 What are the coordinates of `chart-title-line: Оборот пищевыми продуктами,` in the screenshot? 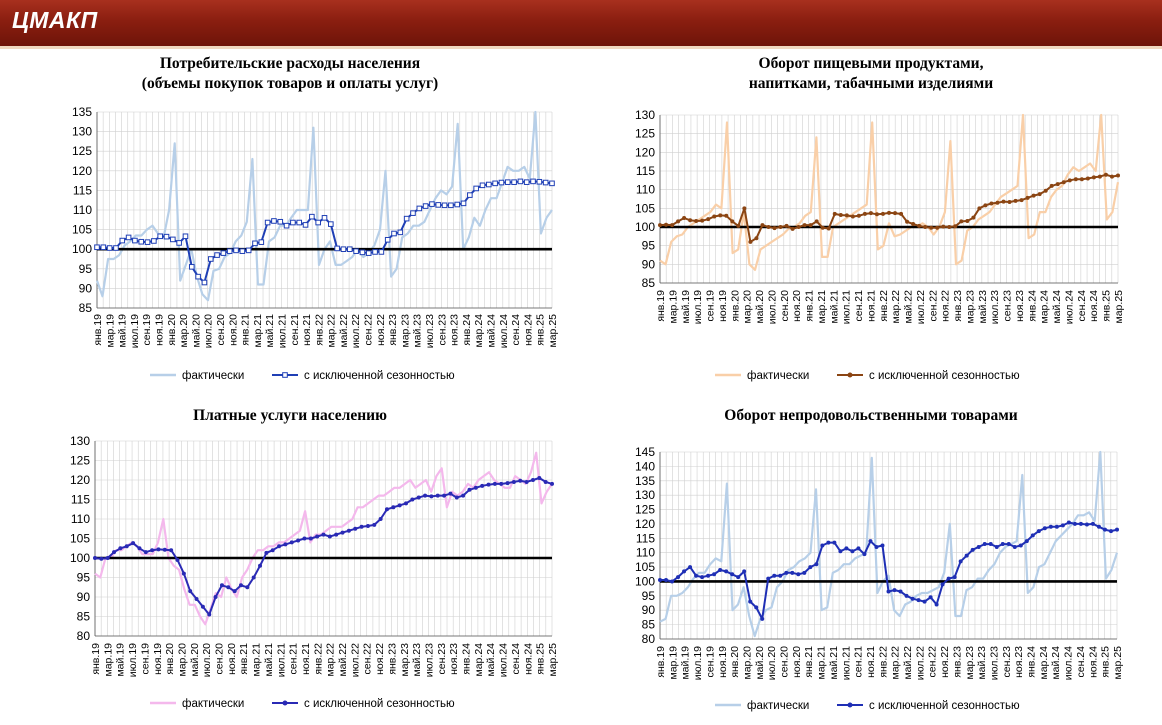 It's located at (871, 63).